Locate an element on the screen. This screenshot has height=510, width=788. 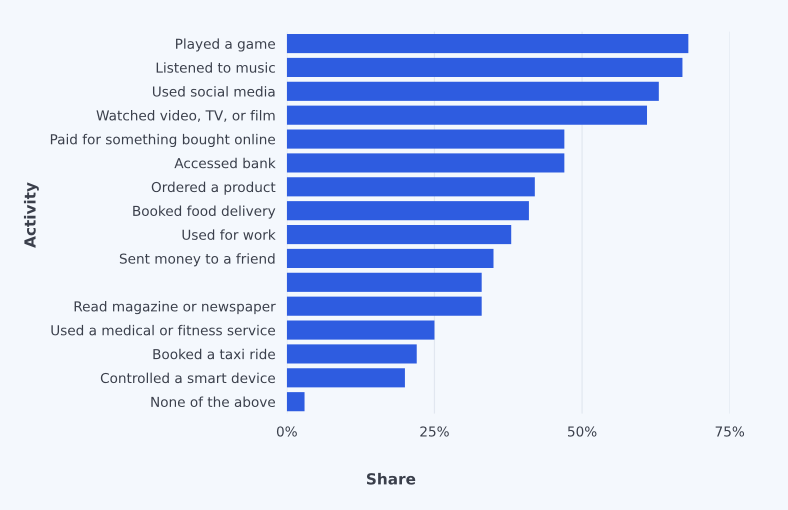
y-tick-label: Booked food delivery is located at coordinates (204, 212).